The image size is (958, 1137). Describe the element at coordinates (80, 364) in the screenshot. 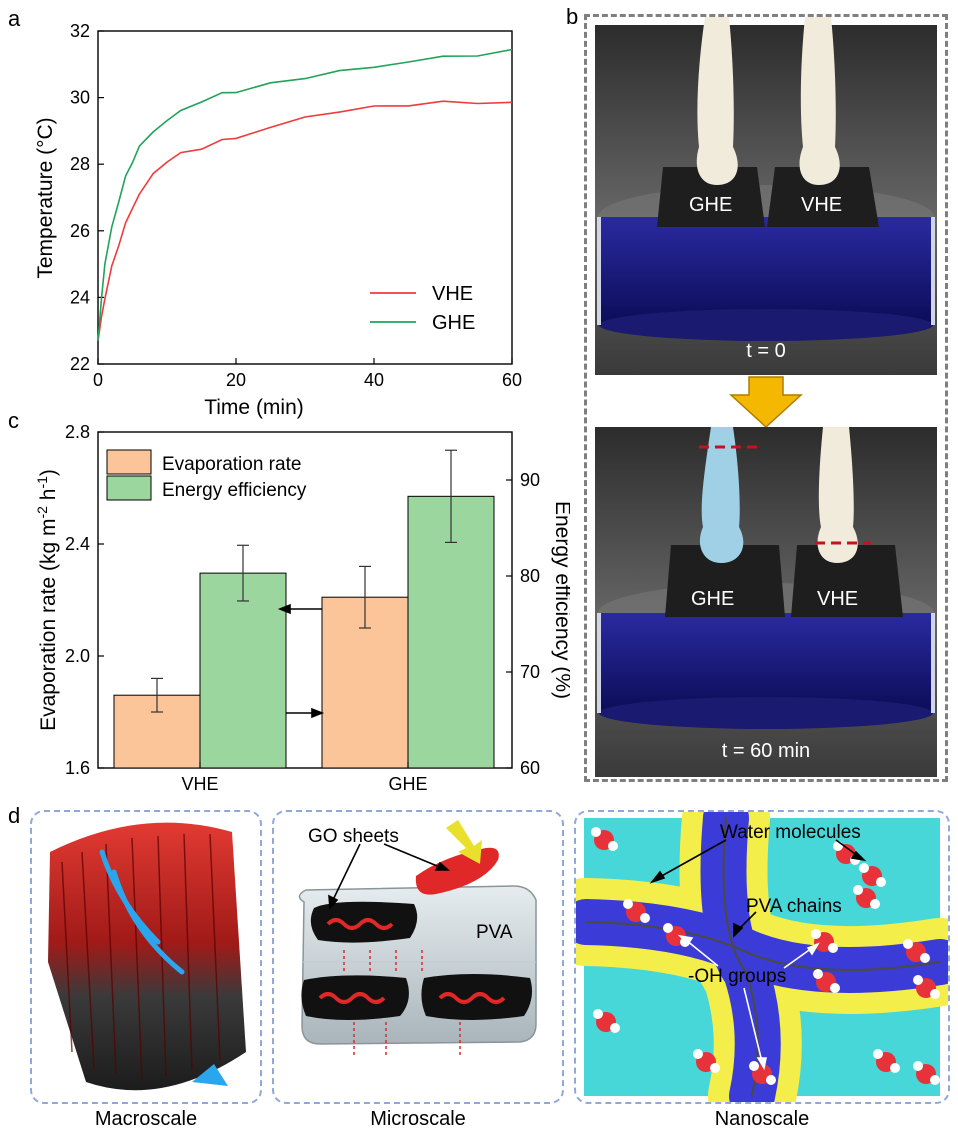

I see `y-tick-label: 22` at that location.